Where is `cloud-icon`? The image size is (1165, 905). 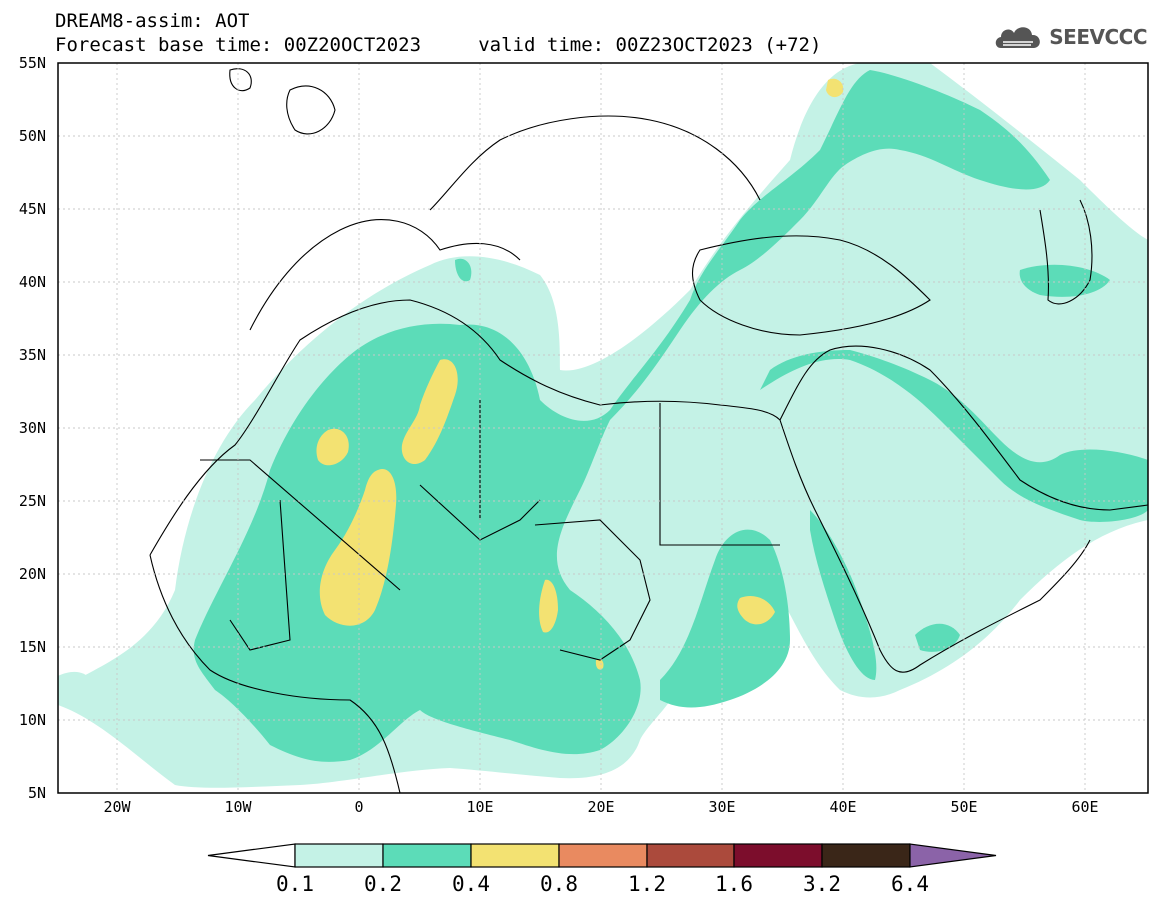
cloud-icon is located at coordinates (1018, 37).